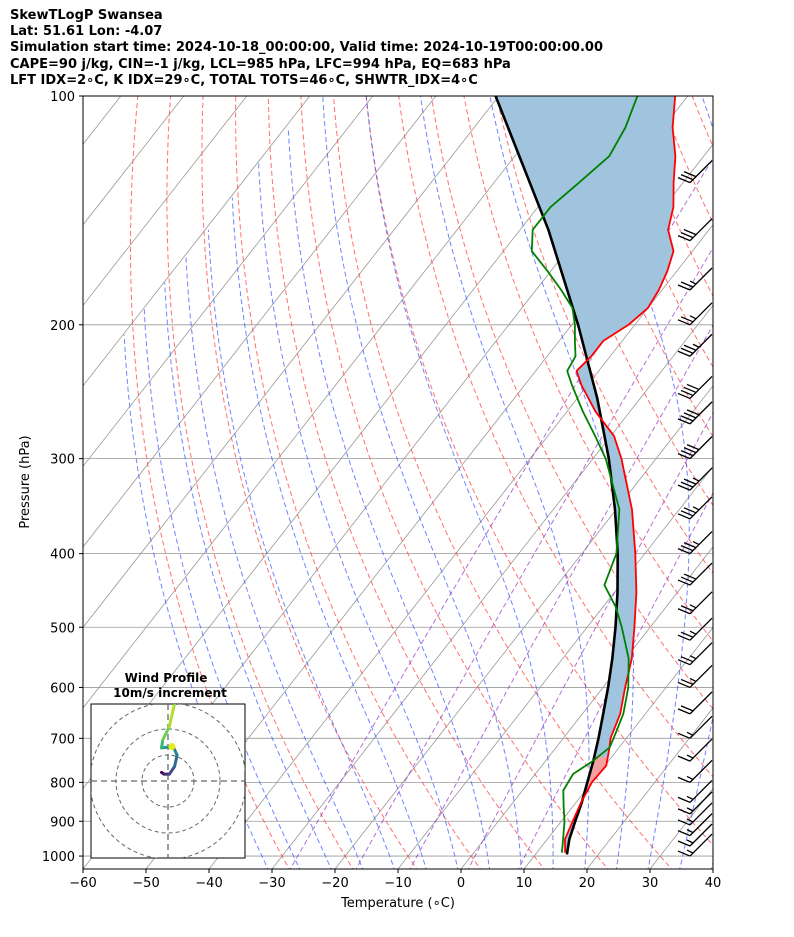 This screenshot has height=937, width=794. What do you see at coordinates (62, 783) in the screenshot?
I see `y-tick-label: 800` at bounding box center [62, 783].